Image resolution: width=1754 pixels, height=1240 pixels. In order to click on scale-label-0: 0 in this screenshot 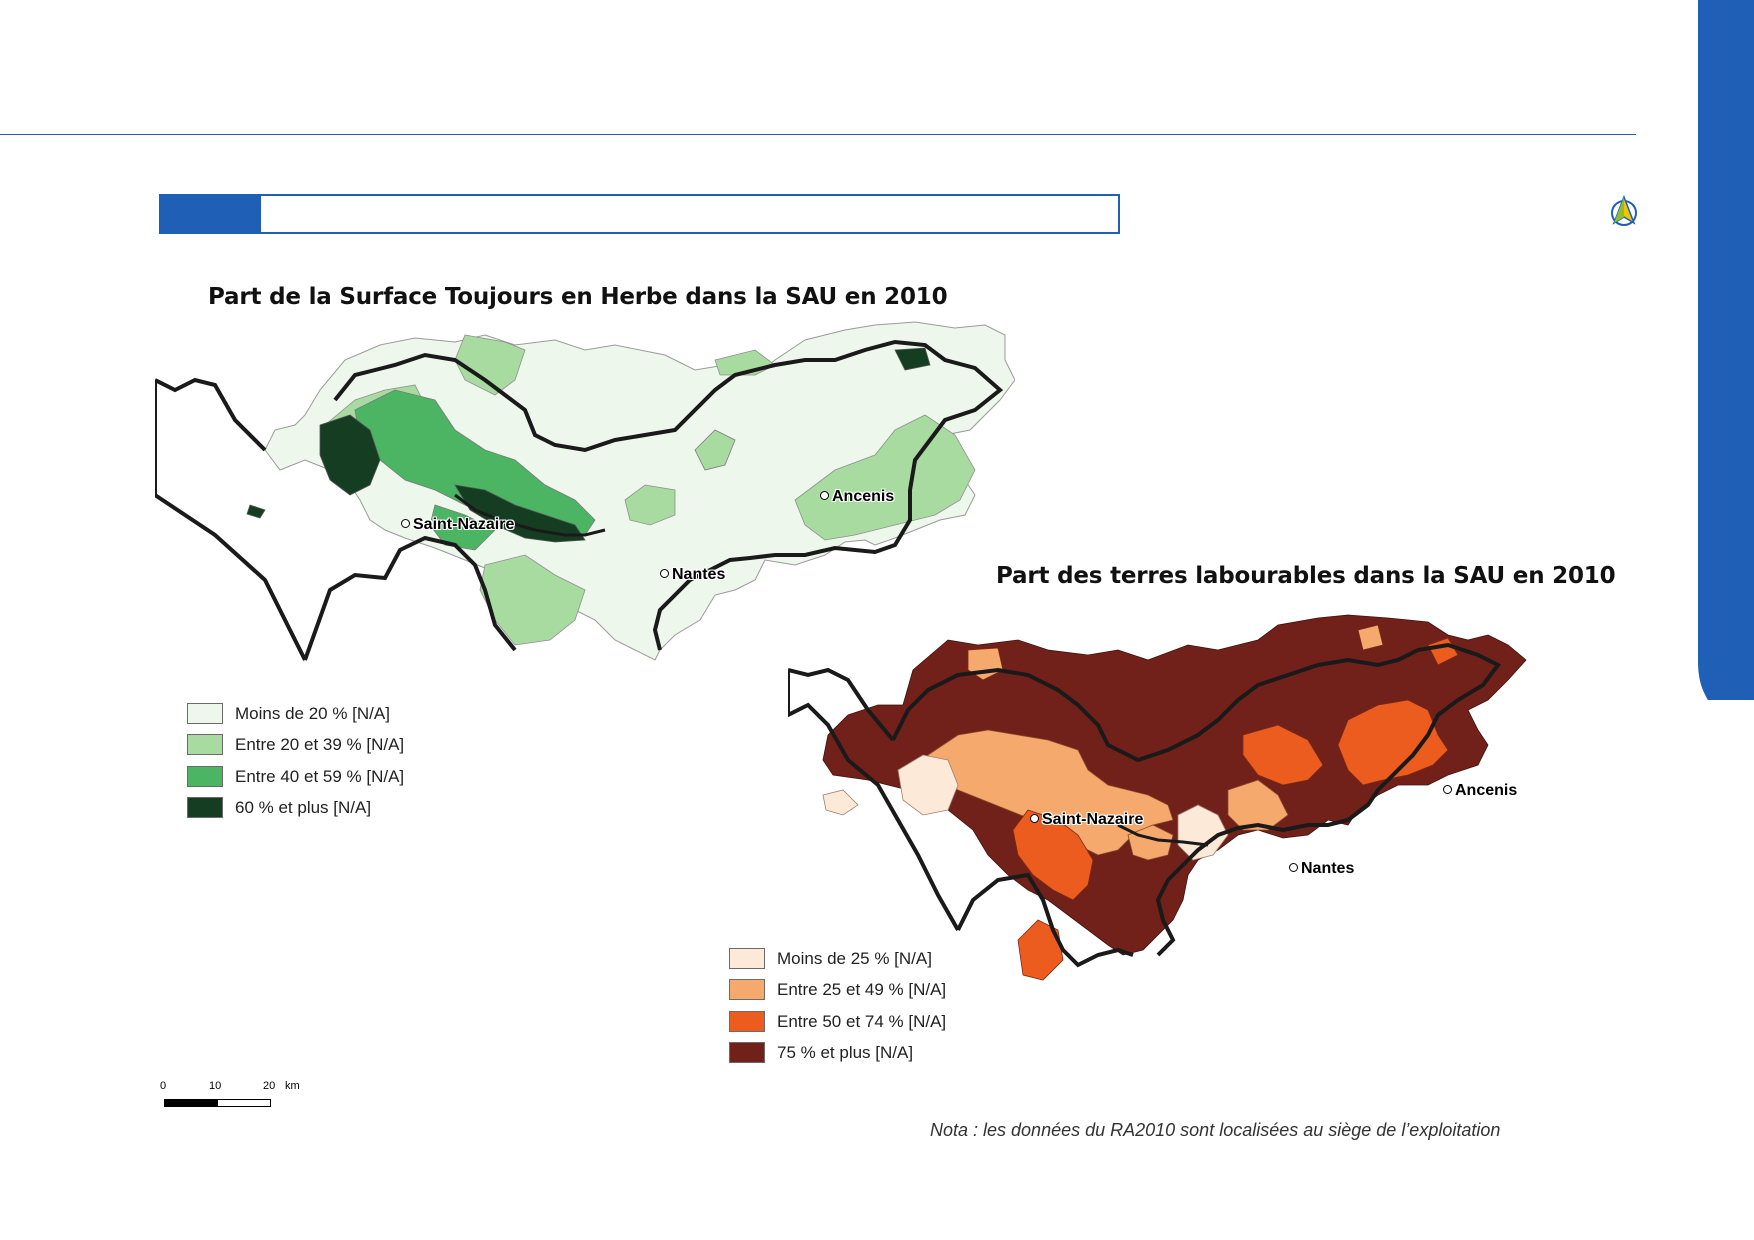, I will do `click(163, 1086)`.